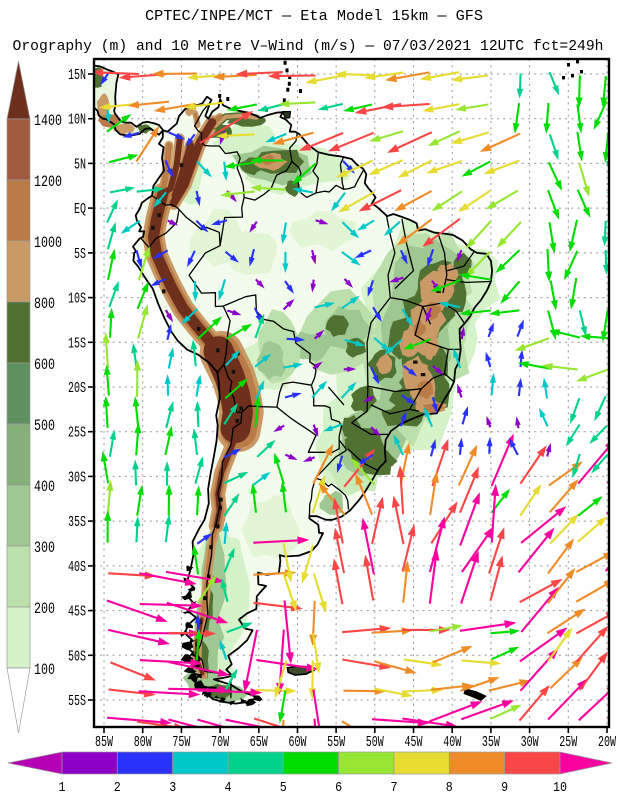 Image resolution: width=618 pixels, height=800 pixels. I want to click on svg-text: 30S, so click(77, 478).